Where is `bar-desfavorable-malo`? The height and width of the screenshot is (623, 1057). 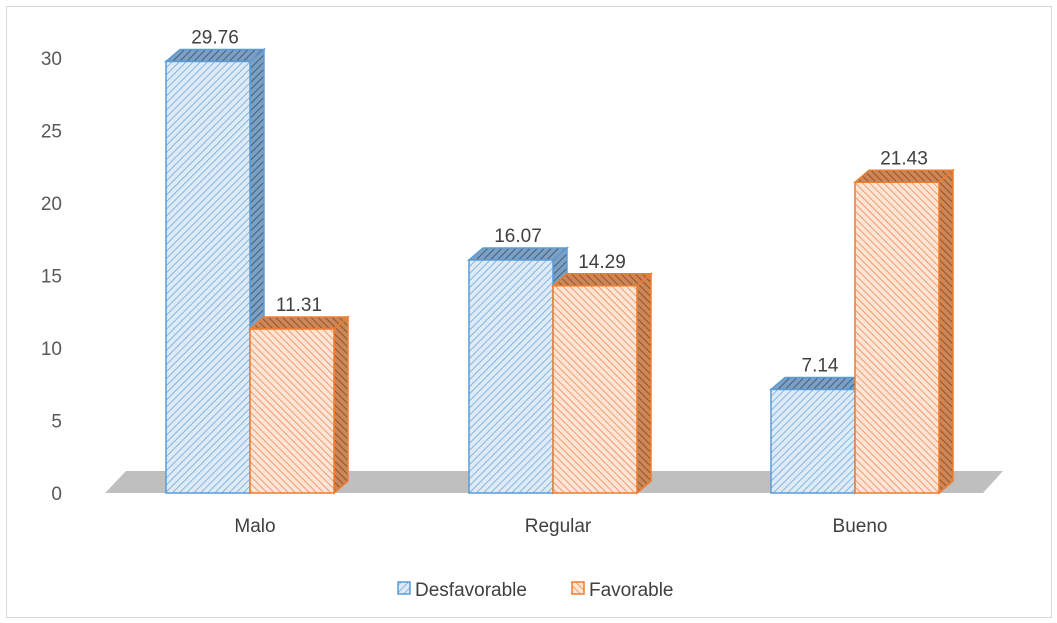 bar-desfavorable-malo is located at coordinates (215, 271).